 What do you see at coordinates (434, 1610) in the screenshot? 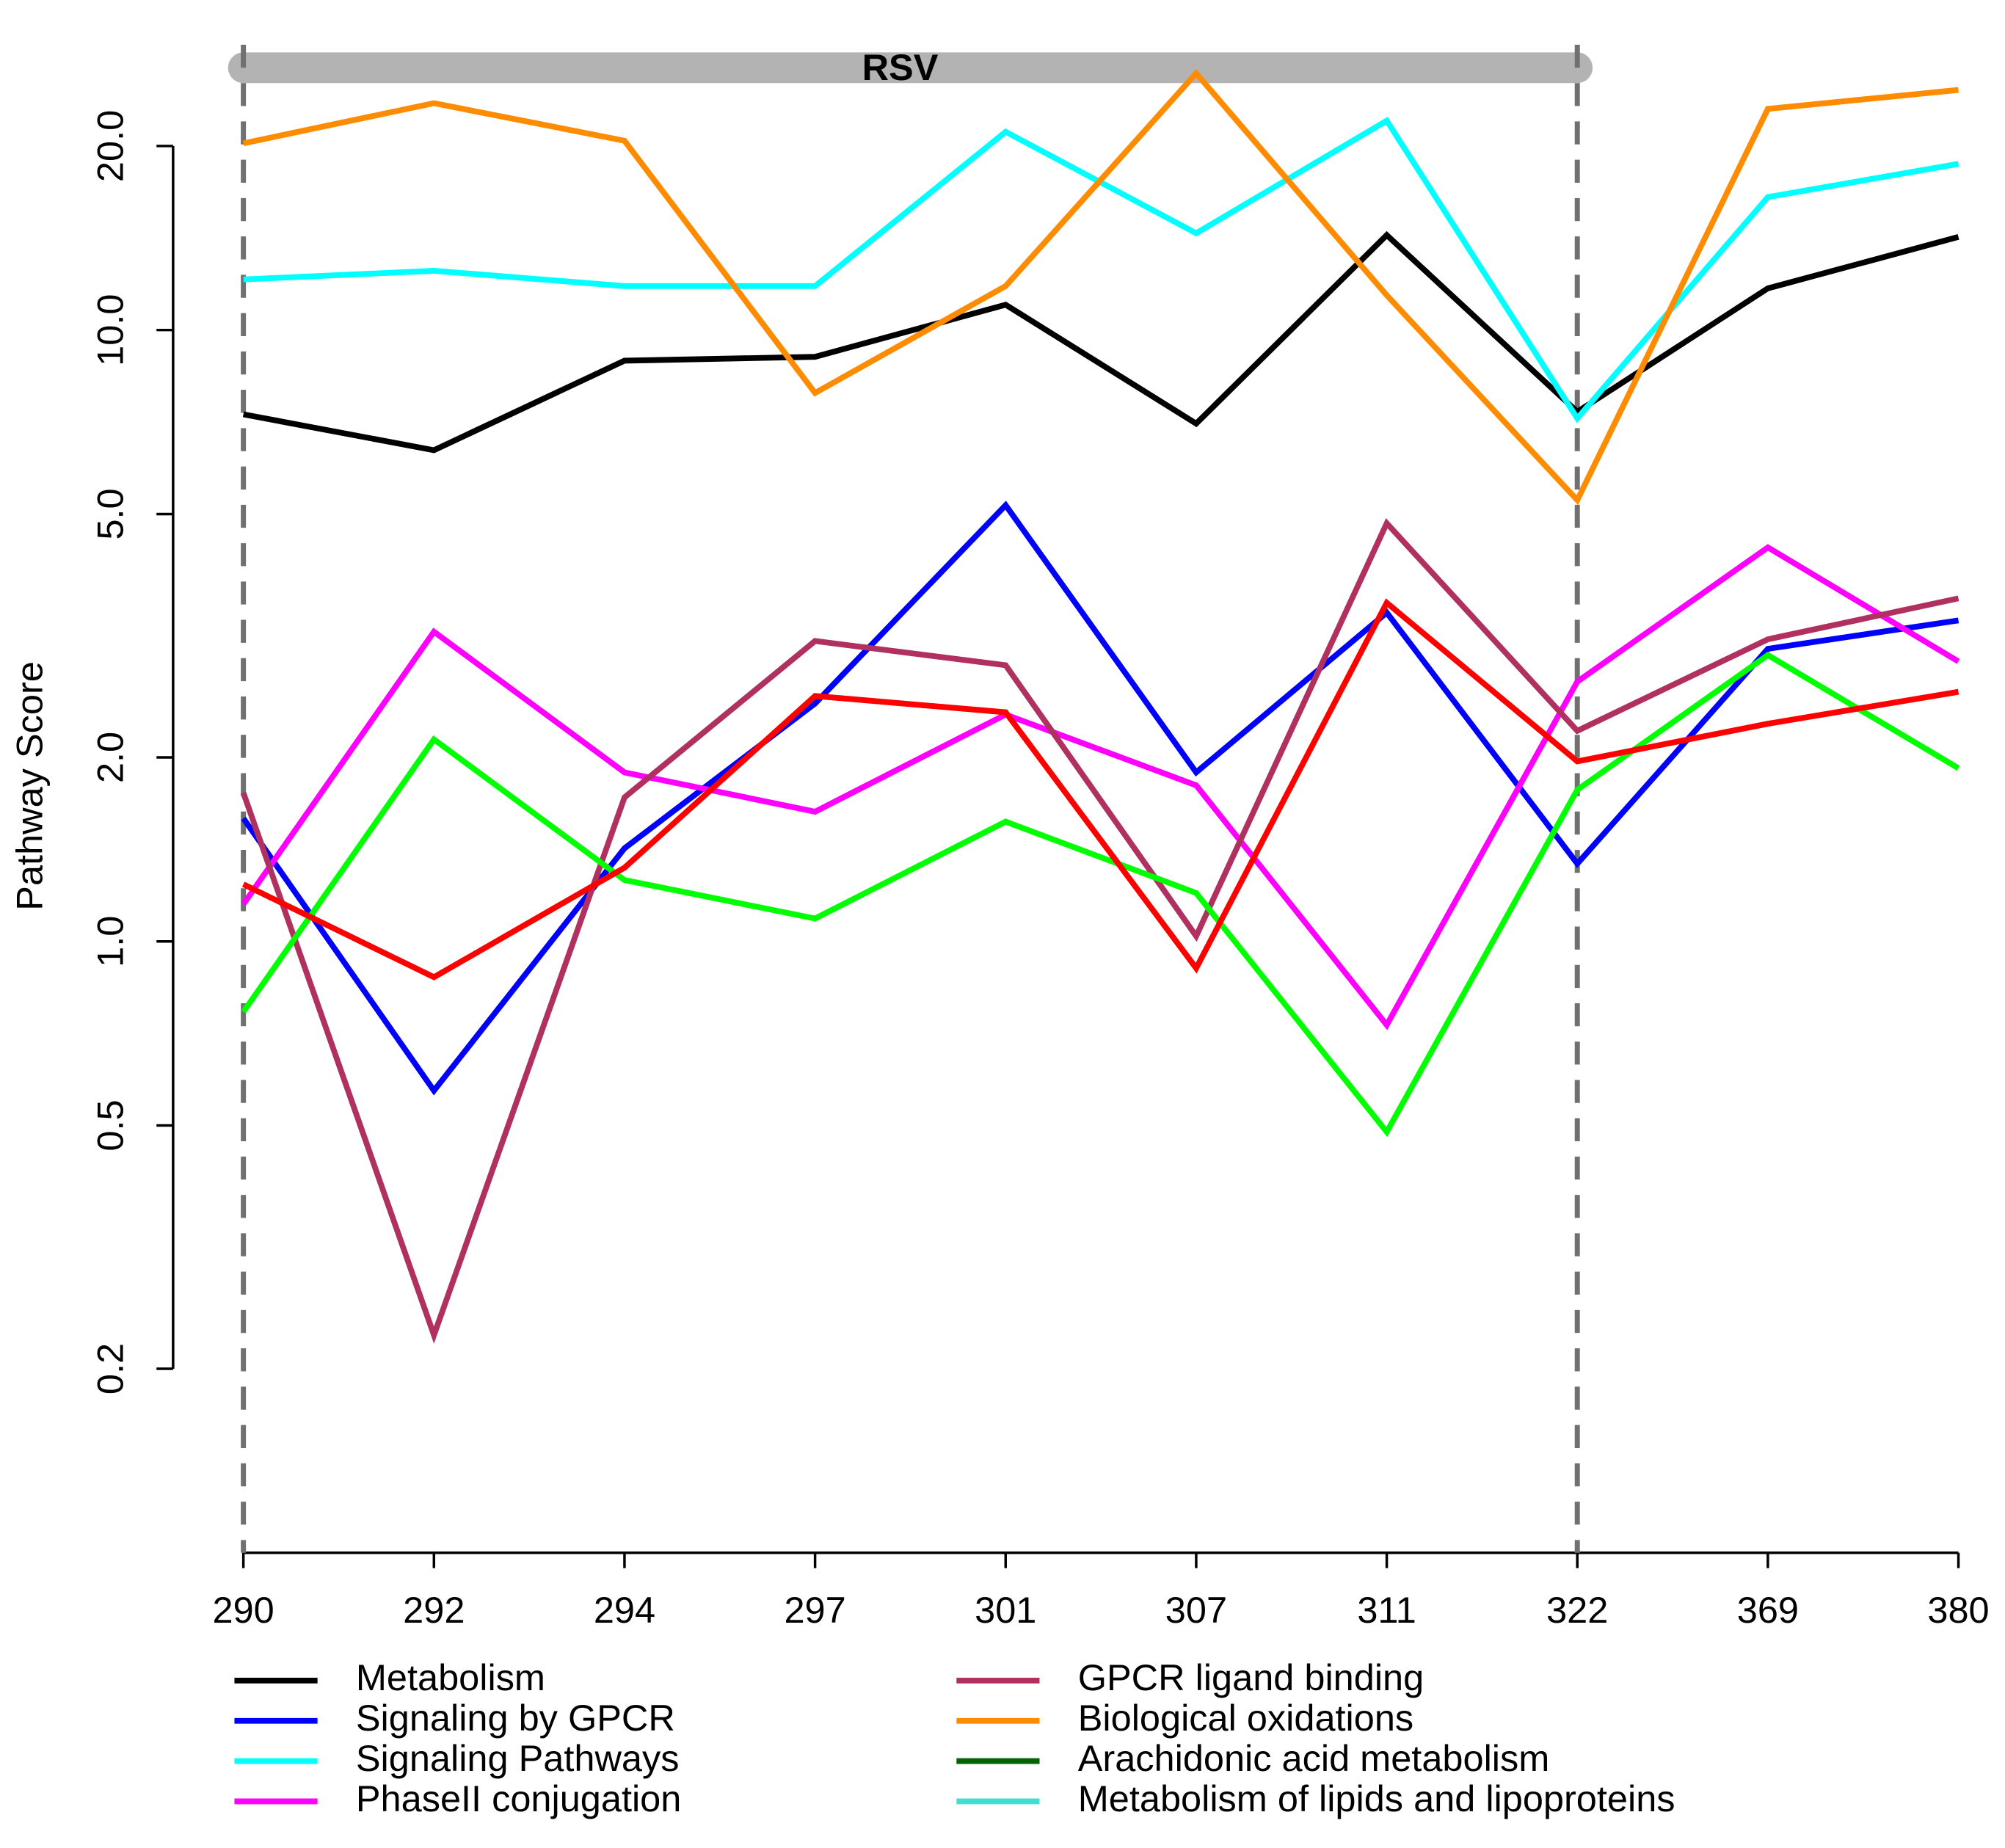
I see `x-tick-label: 292` at bounding box center [434, 1610].